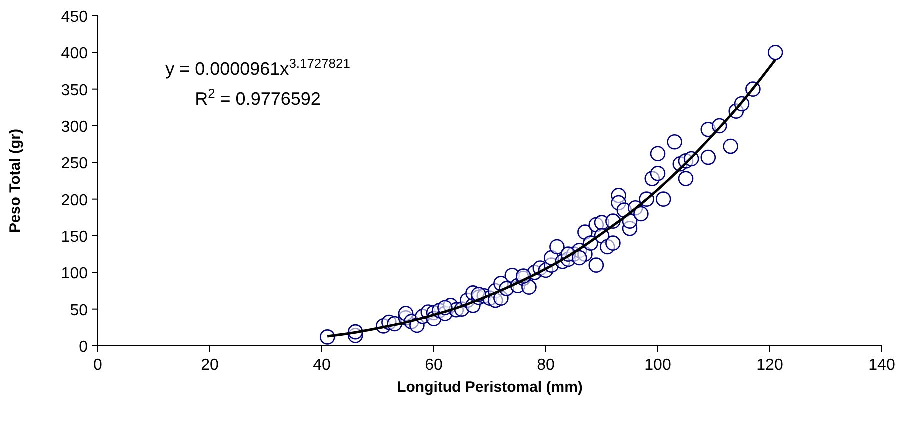 The width and height of the screenshot is (906, 421). What do you see at coordinates (74, 274) in the screenshot?
I see `y-tick-label: 100` at bounding box center [74, 274].